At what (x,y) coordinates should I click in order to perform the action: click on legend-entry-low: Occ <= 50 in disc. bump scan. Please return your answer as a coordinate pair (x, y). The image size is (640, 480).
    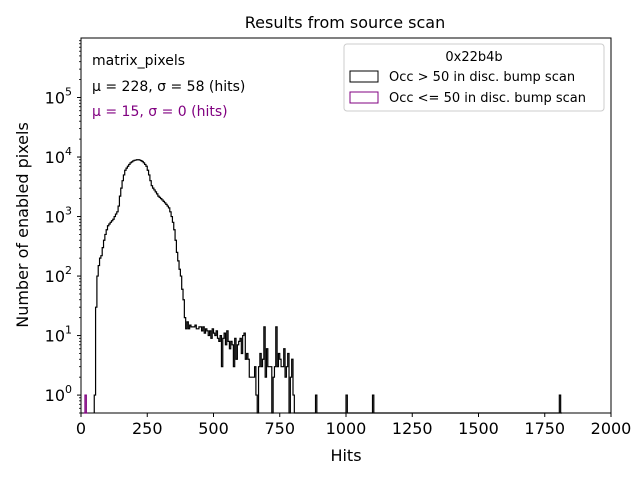
    Looking at the image, I should click on (487, 98).